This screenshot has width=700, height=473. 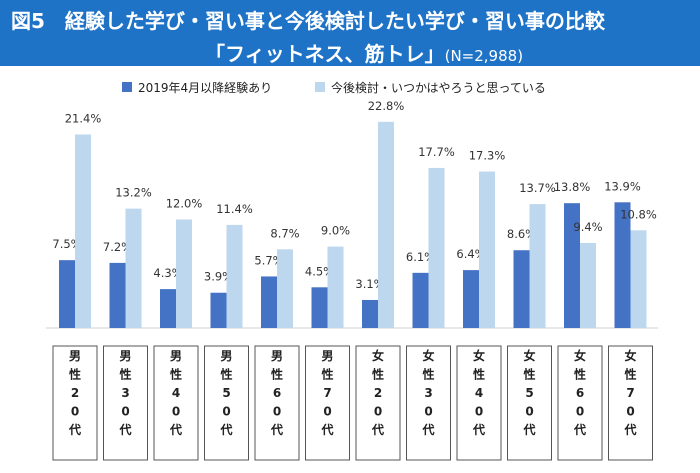 I want to click on data-label-s1-8: 6.1%, so click(x=420, y=257).